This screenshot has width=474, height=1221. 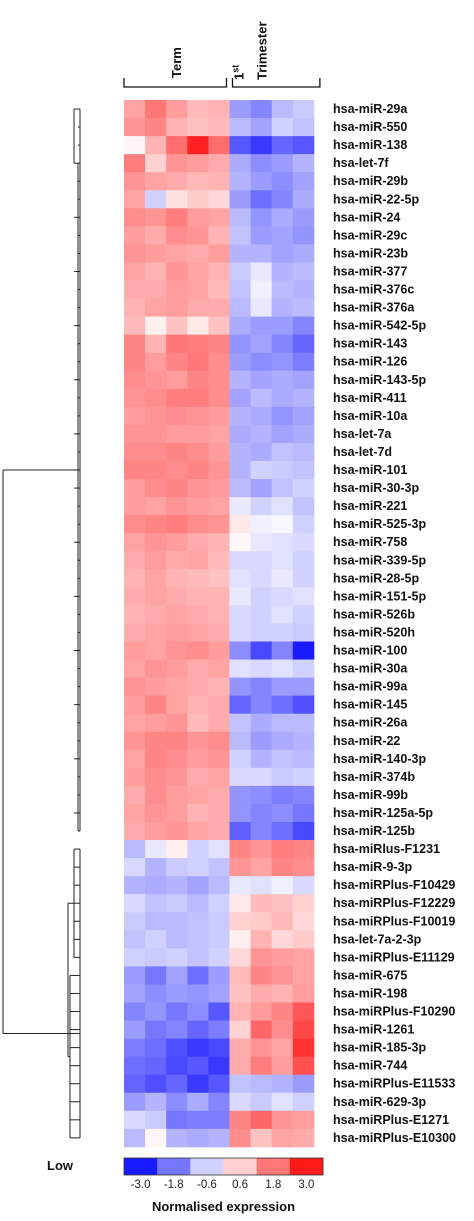 What do you see at coordinates (273, 1185) in the screenshot?
I see `legend-tick-label: 1.8` at bounding box center [273, 1185].